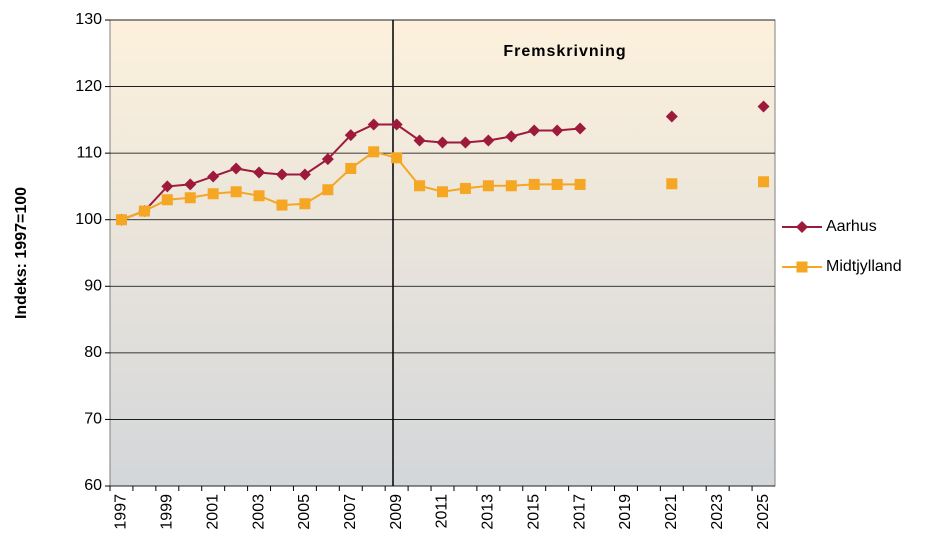  Describe the element at coordinates (533, 512) in the screenshot. I see `x-tick-label: 2015` at that location.